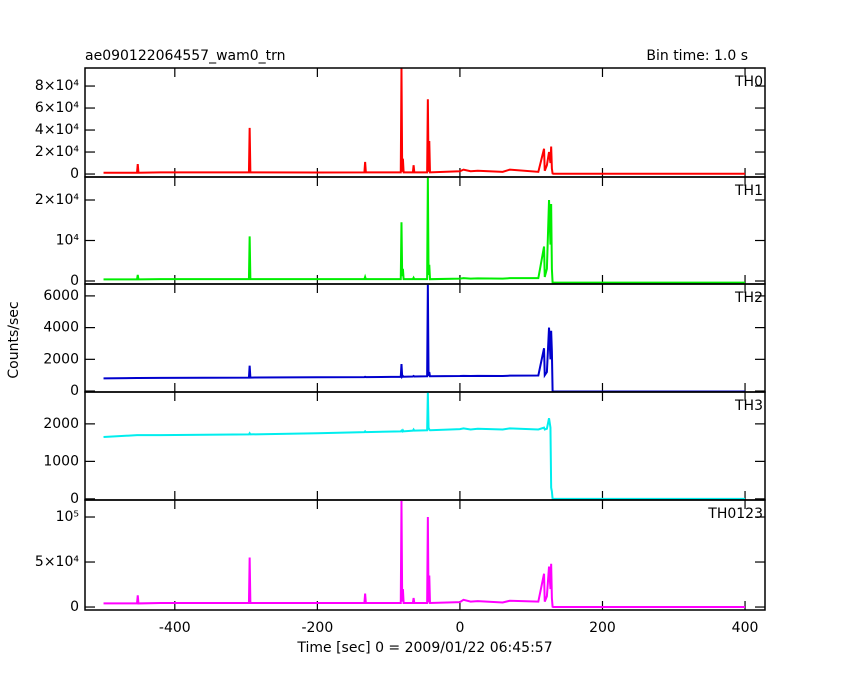 Image resolution: width=850 pixels, height=680 pixels. Describe the element at coordinates (748, 298) in the screenshot. I see `panel-label: TH2` at that location.